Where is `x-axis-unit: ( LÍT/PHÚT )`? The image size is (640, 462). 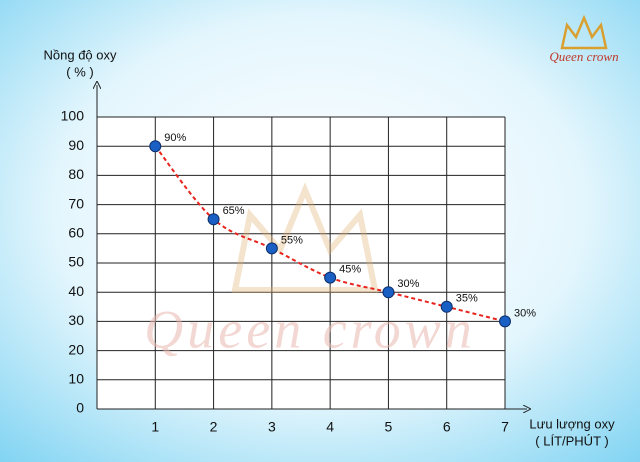 x-axis-unit: ( LÍT/PHÚT ) is located at coordinates (571, 440).